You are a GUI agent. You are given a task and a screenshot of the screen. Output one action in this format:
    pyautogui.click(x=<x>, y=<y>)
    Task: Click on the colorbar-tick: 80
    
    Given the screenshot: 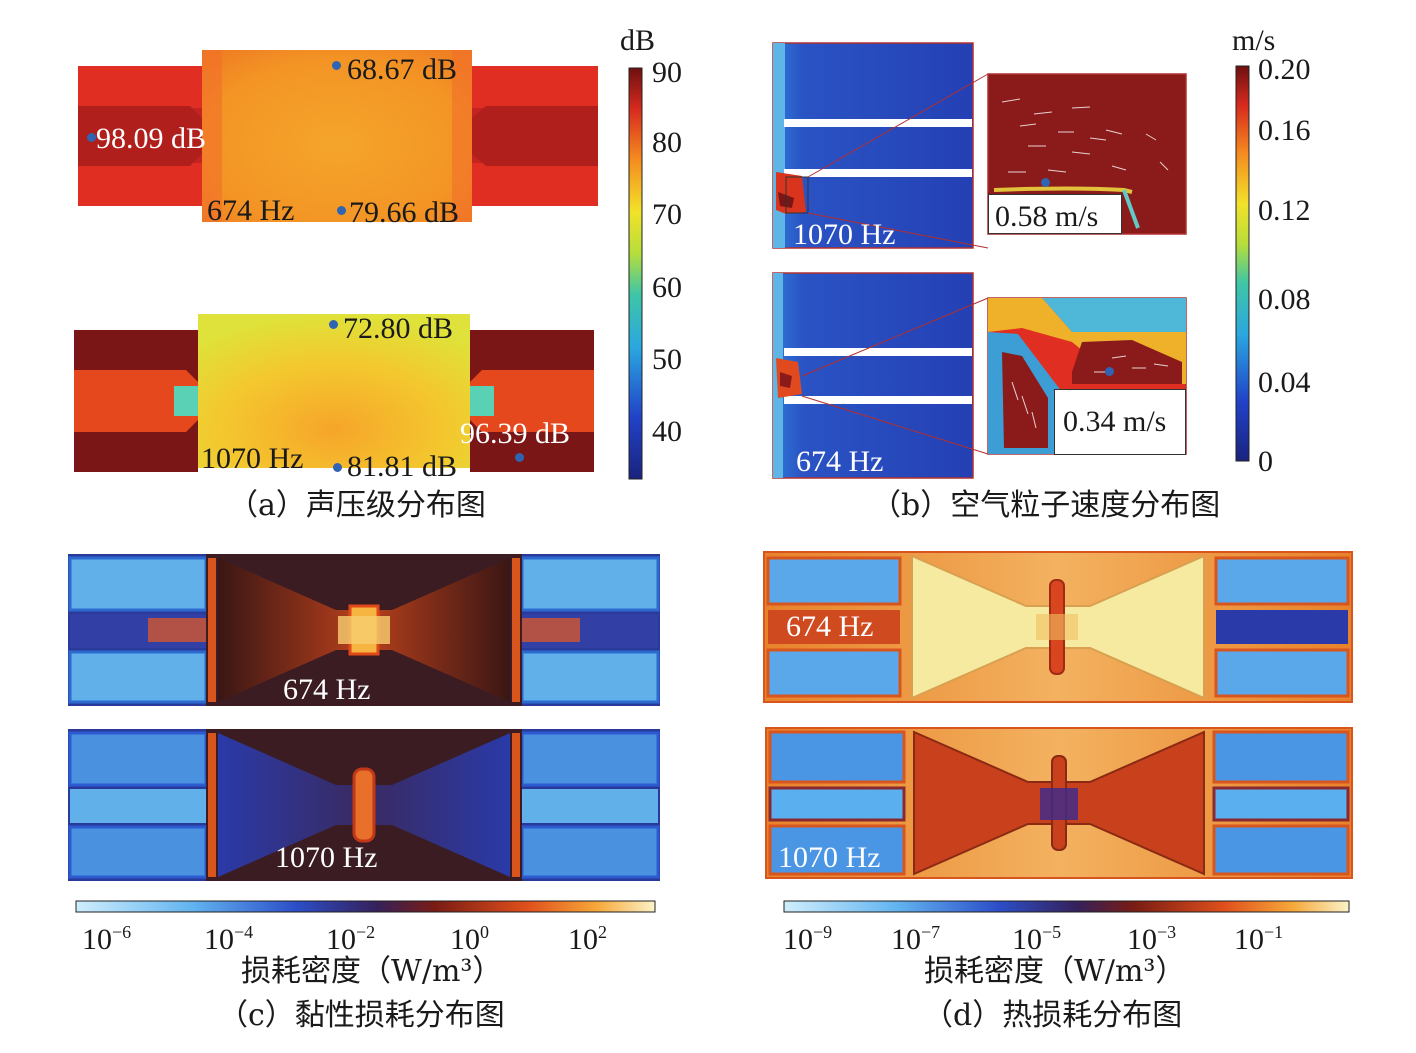 What is the action you would take?
    pyautogui.click(x=667, y=142)
    